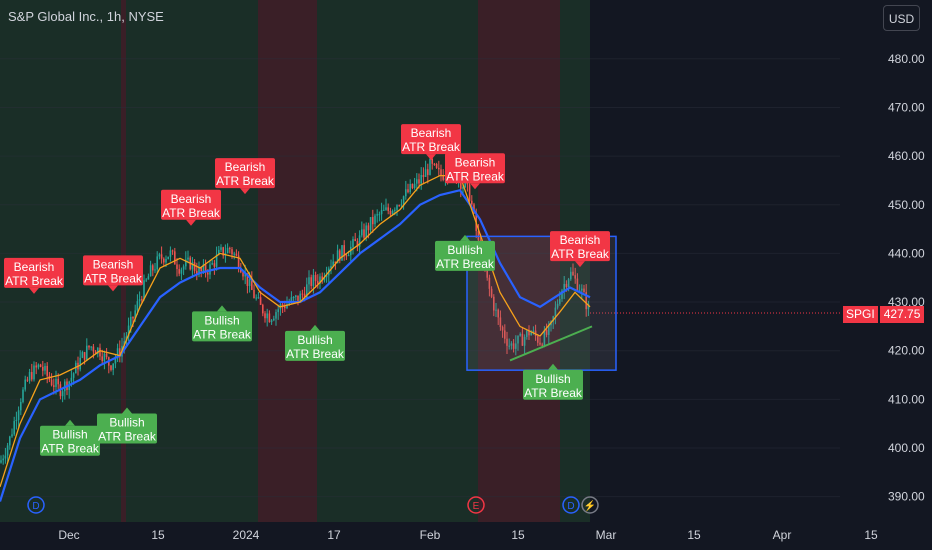 The height and width of the screenshot is (550, 932). Describe the element at coordinates (551, 343) in the screenshot. I see `support-trendline` at that location.